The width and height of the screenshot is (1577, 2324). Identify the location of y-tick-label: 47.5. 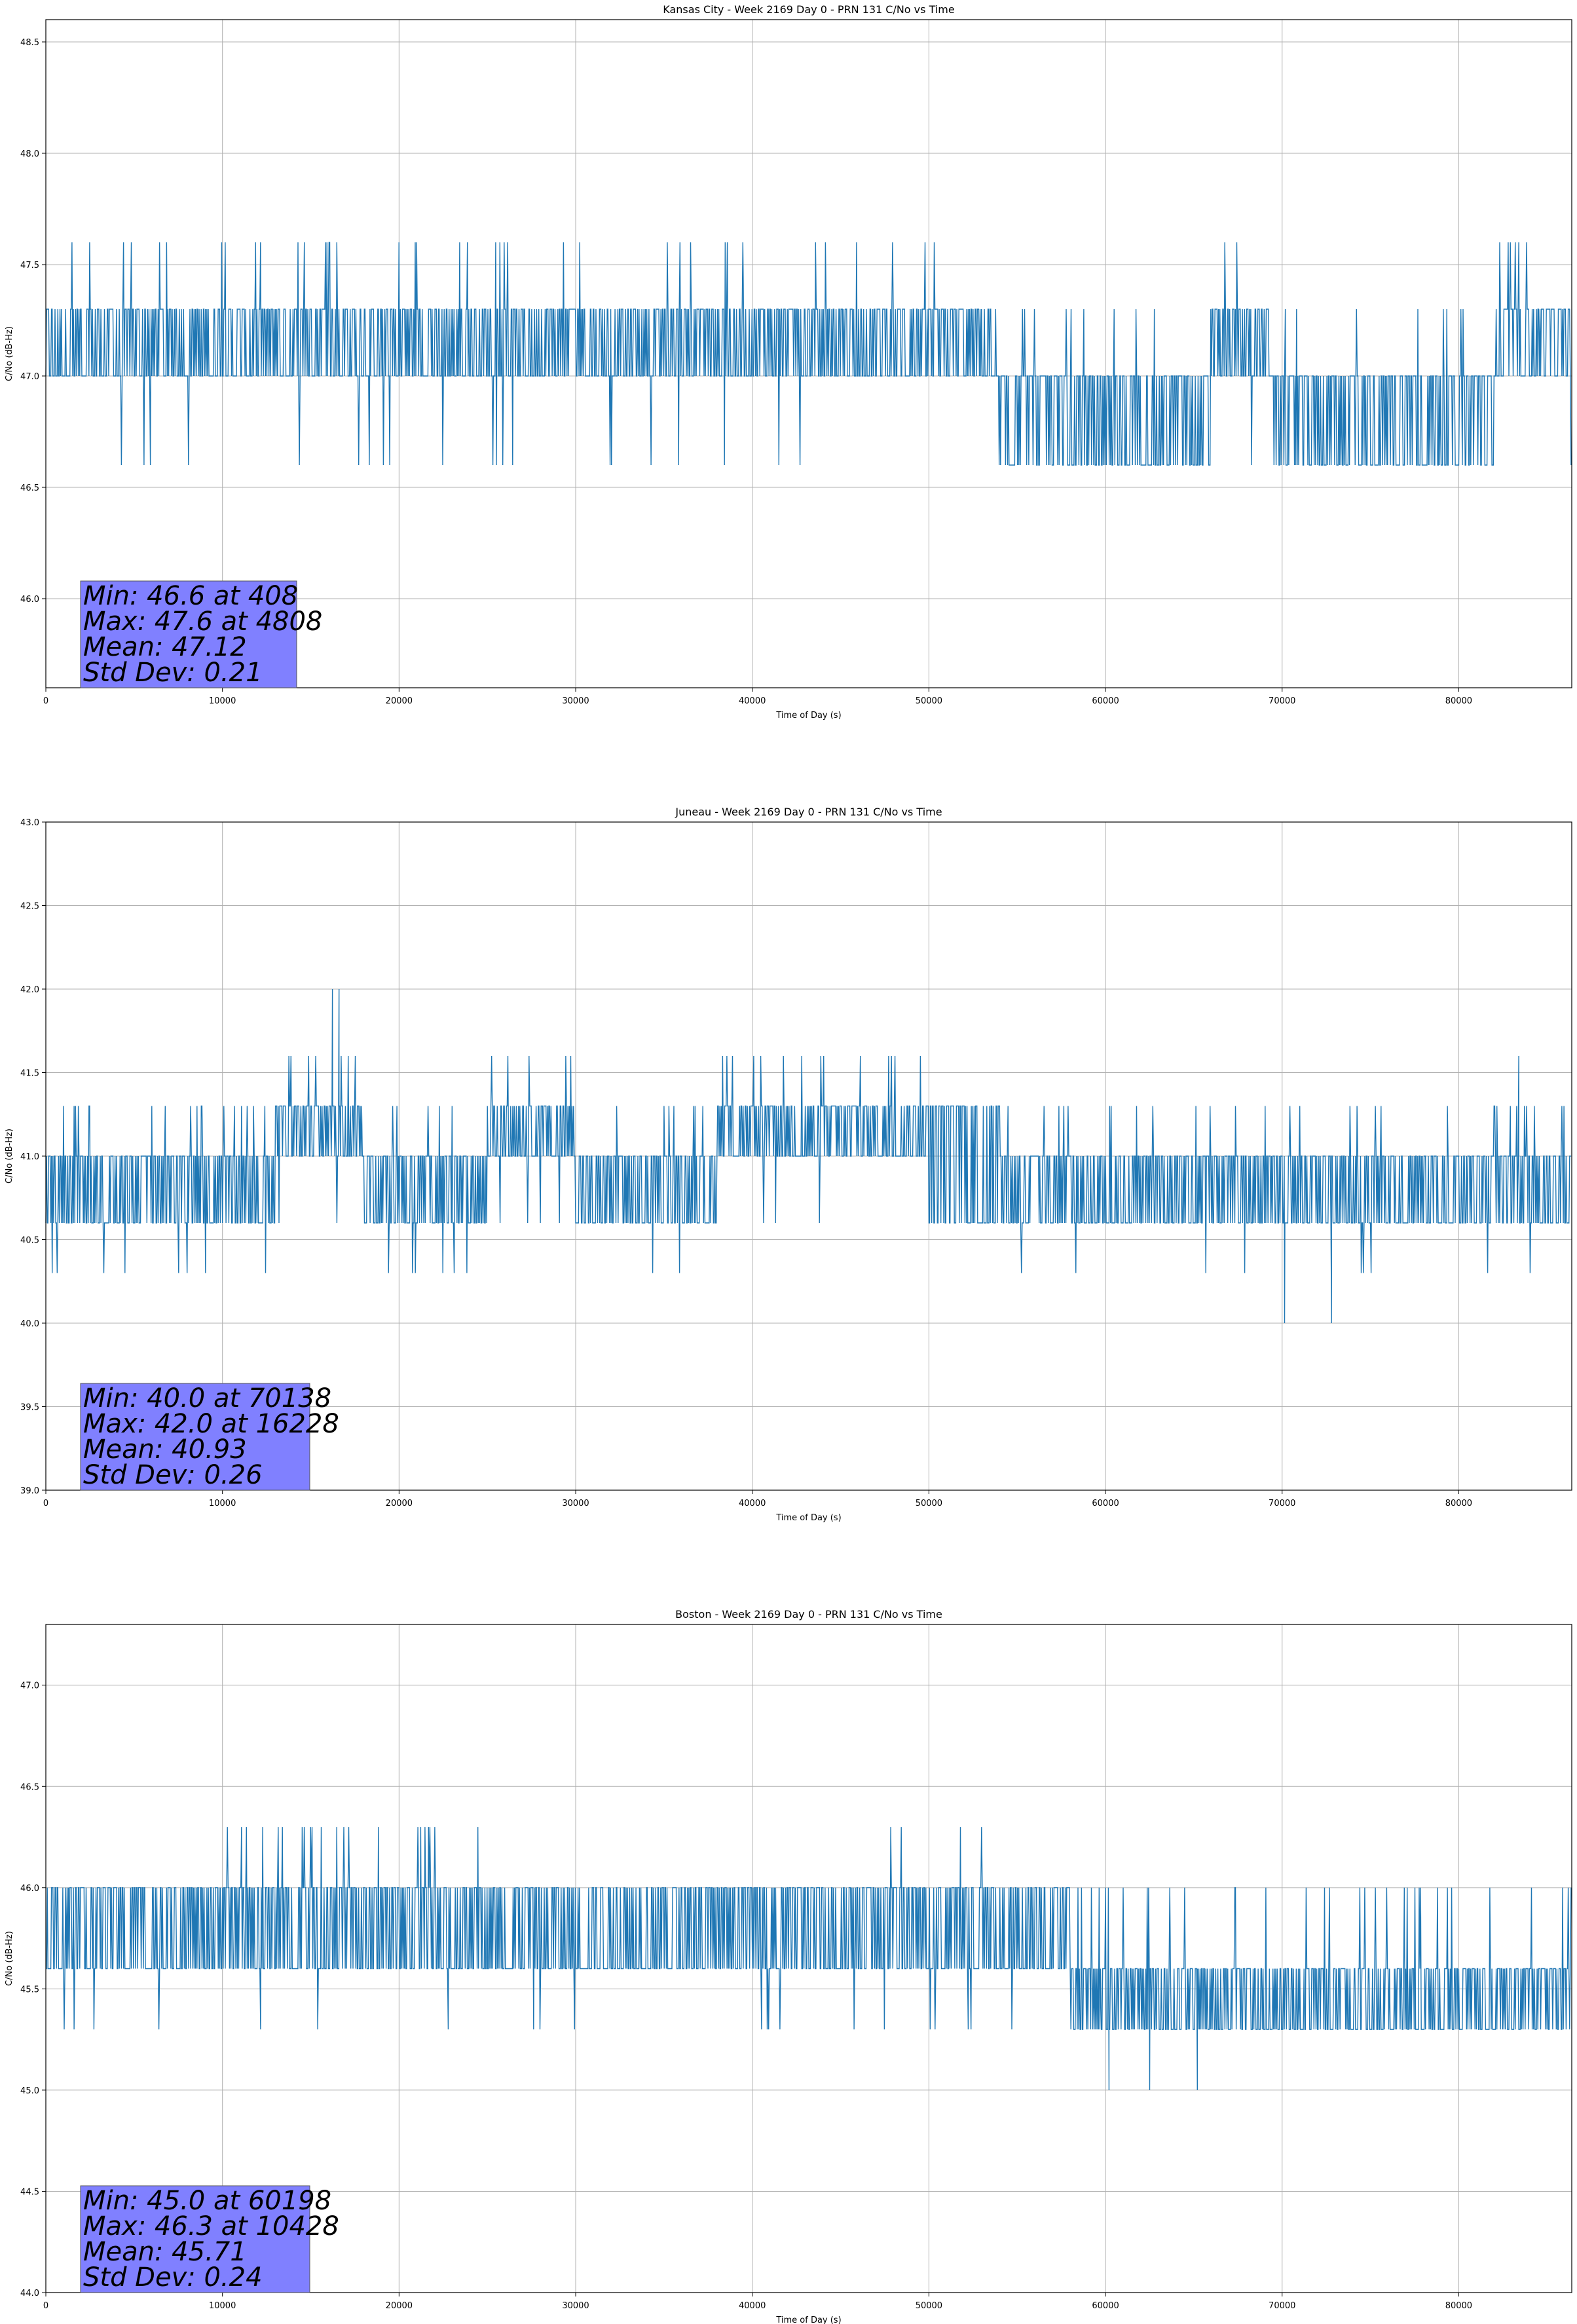
(29, 266).